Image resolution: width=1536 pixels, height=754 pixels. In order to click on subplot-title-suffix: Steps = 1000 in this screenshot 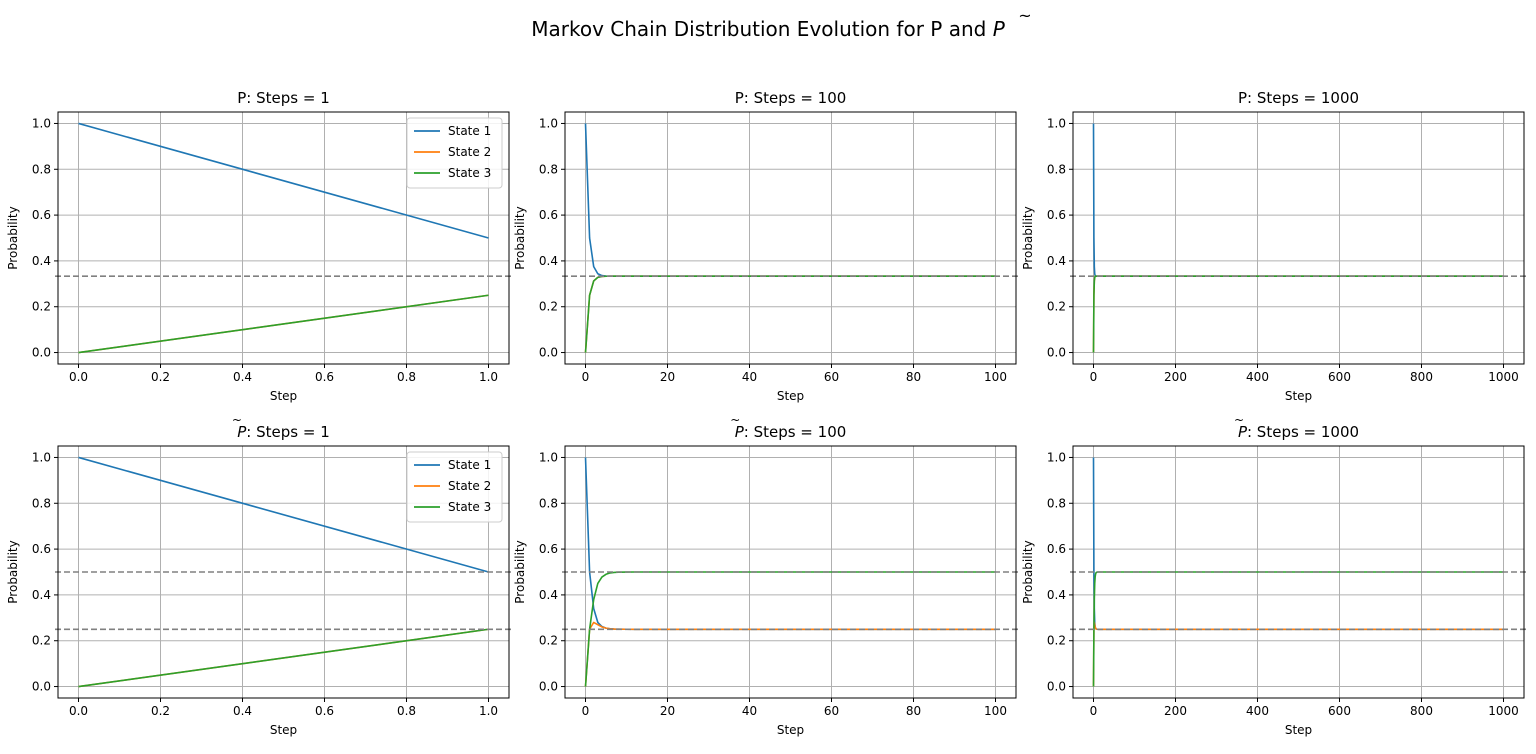, I will do `click(1308, 98)`.